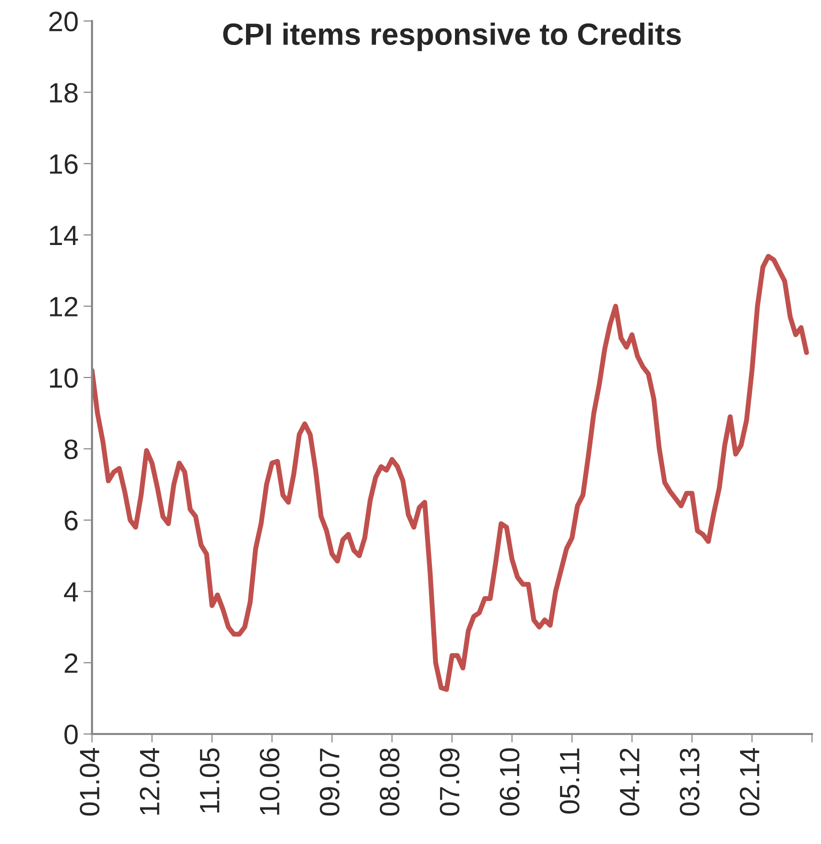 This screenshot has width=821, height=844. What do you see at coordinates (450, 782) in the screenshot?
I see `x-tick-label: 07.09` at bounding box center [450, 782].